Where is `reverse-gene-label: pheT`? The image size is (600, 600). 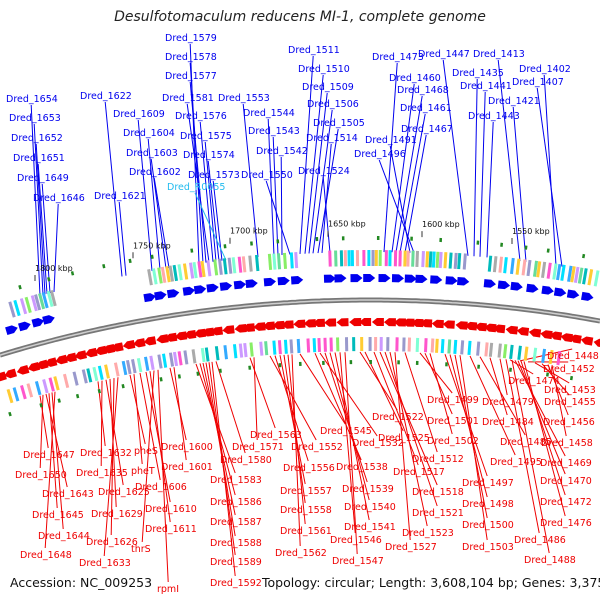 reverse-gene-label: pheT is located at coordinates (143, 471).